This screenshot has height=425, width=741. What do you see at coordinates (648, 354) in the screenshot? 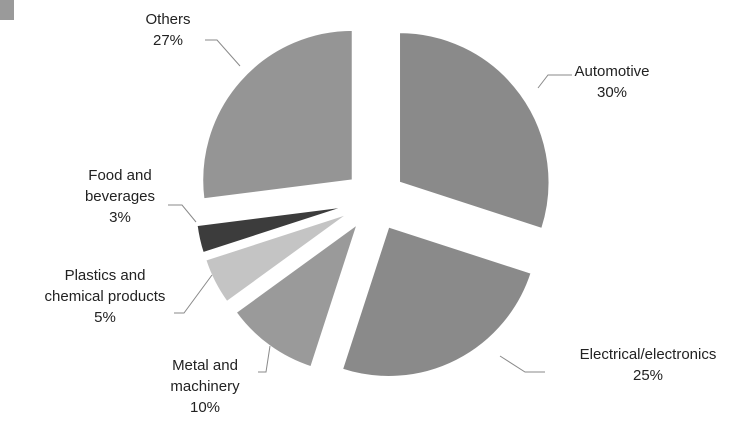
I see `slice-category-label: Electrical/electronics` at bounding box center [648, 354].